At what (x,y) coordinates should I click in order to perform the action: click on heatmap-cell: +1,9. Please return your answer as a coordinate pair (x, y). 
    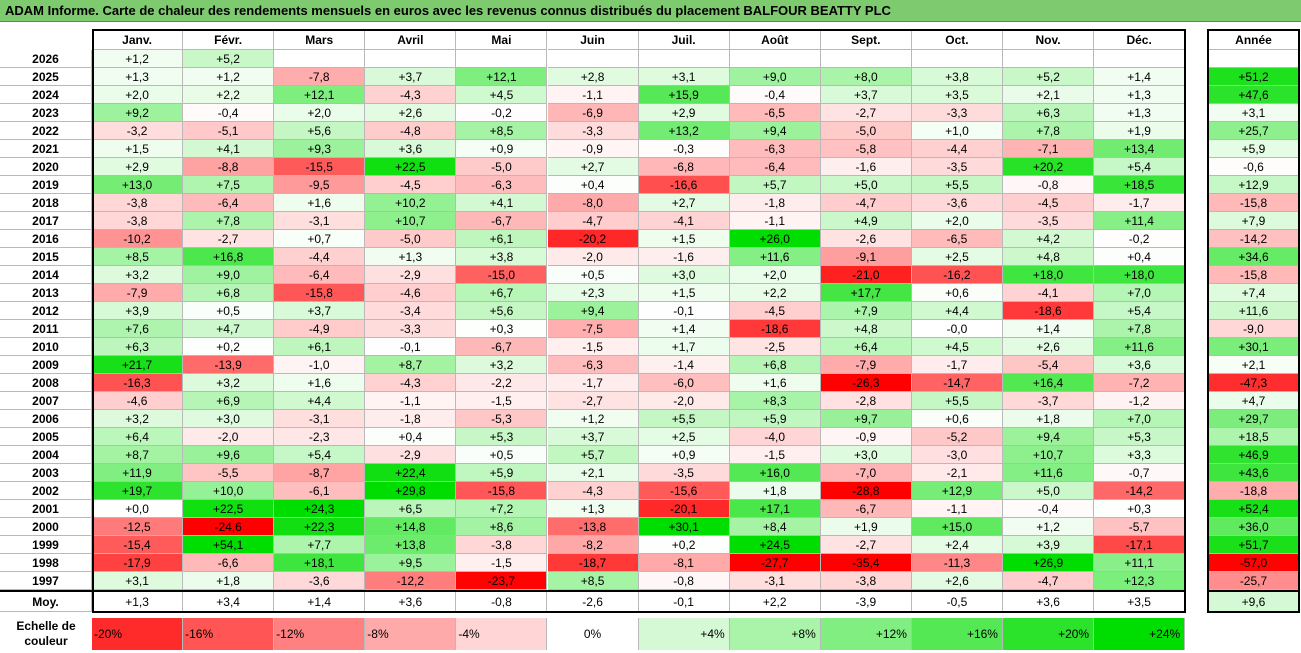
    Looking at the image, I should click on (1140, 131).